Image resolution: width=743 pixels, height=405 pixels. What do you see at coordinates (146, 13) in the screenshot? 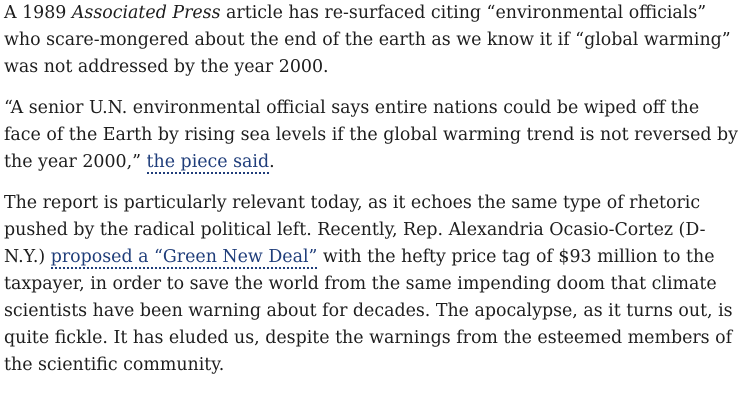
I see `publication-name: Associated Press` at bounding box center [146, 13].